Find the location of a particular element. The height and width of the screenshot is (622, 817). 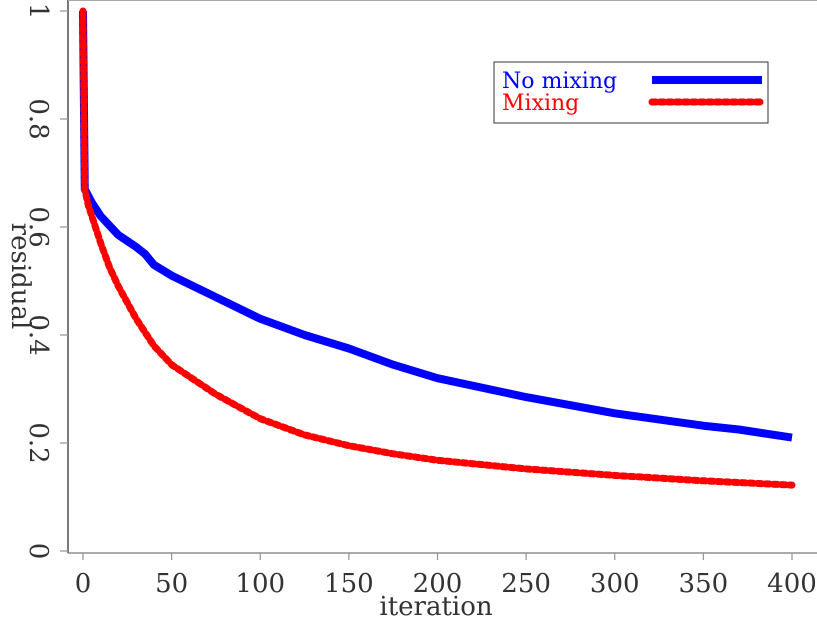

x-tick-label: 400 is located at coordinates (792, 584).